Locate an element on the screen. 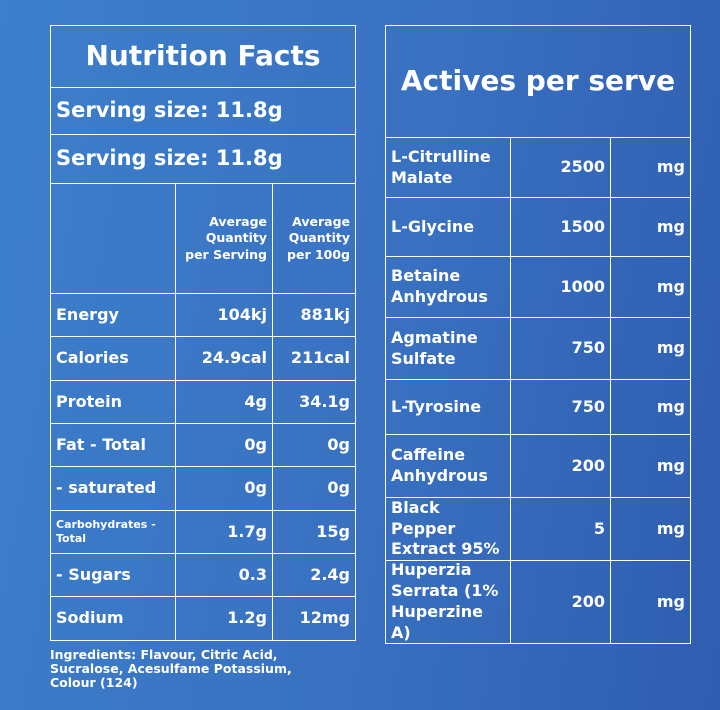 The height and width of the screenshot is (710, 720). value-cell: 5 is located at coordinates (560, 529).